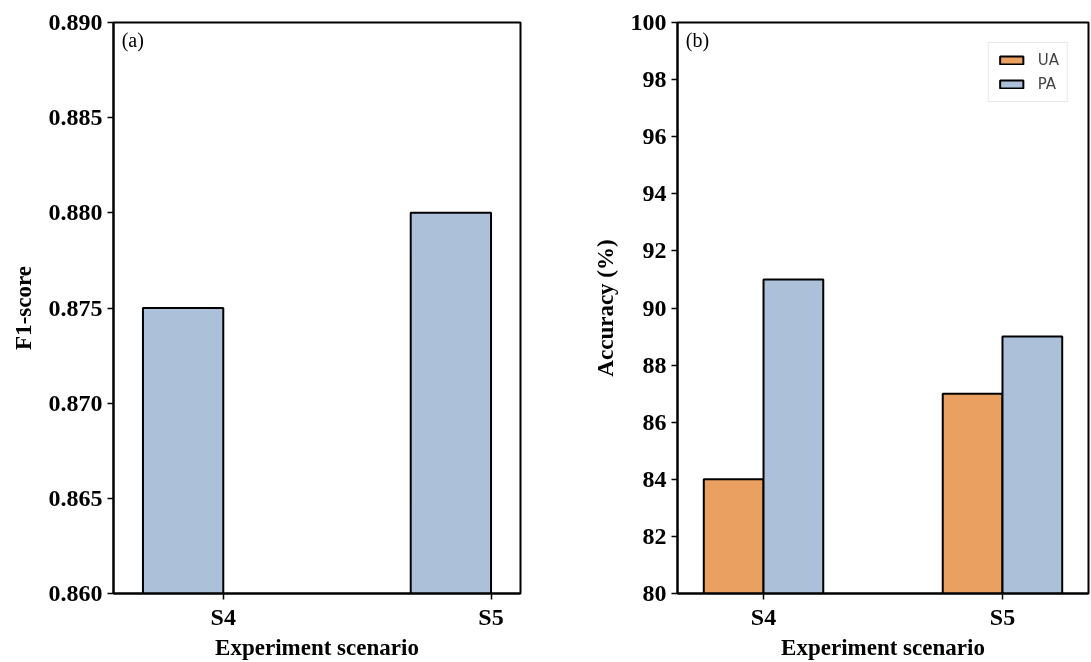 The height and width of the screenshot is (662, 1091). What do you see at coordinates (75, 402) in the screenshot?
I see `y-tick-label: 0.870` at bounding box center [75, 402].